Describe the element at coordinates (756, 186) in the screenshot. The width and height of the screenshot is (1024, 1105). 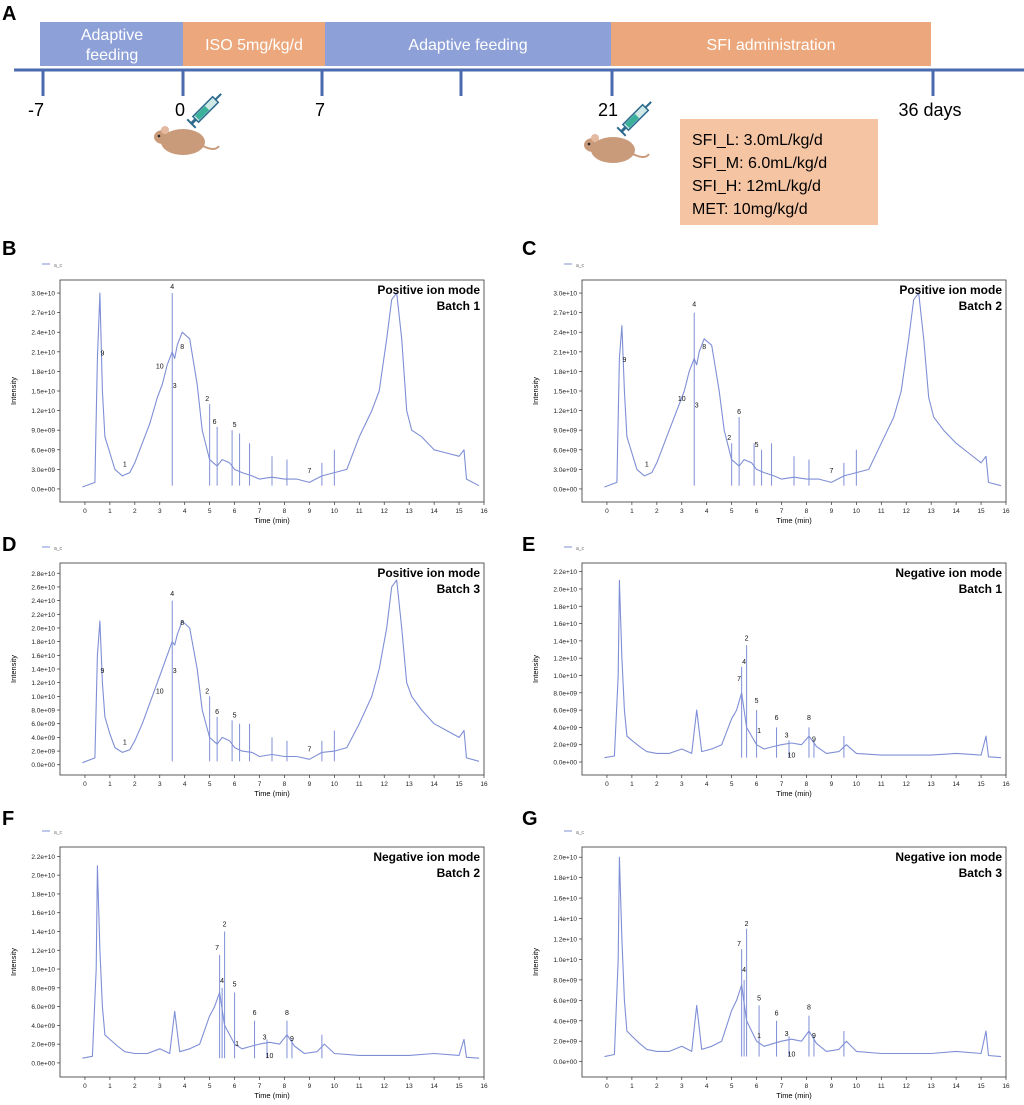
I see `dose-line-sfi-h: SFI_H: 12mL/kg/d` at that location.